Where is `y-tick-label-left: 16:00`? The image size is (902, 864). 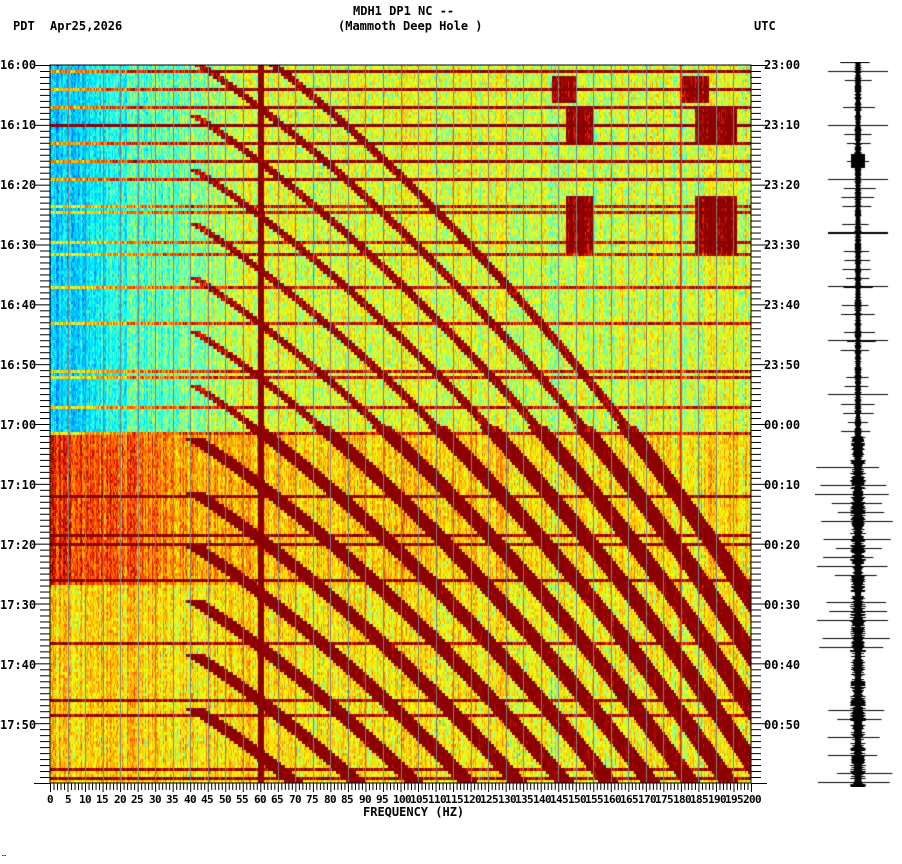 y-tick-label-left: 16:00 is located at coordinates (18, 65).